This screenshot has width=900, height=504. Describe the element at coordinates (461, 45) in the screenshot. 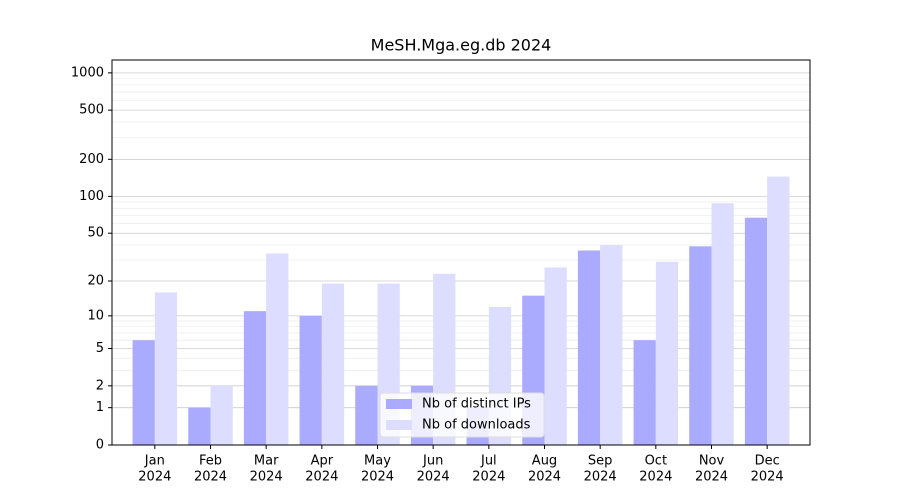

I see `chart-title: MeSH.Mga.eg.db 2024` at that location.